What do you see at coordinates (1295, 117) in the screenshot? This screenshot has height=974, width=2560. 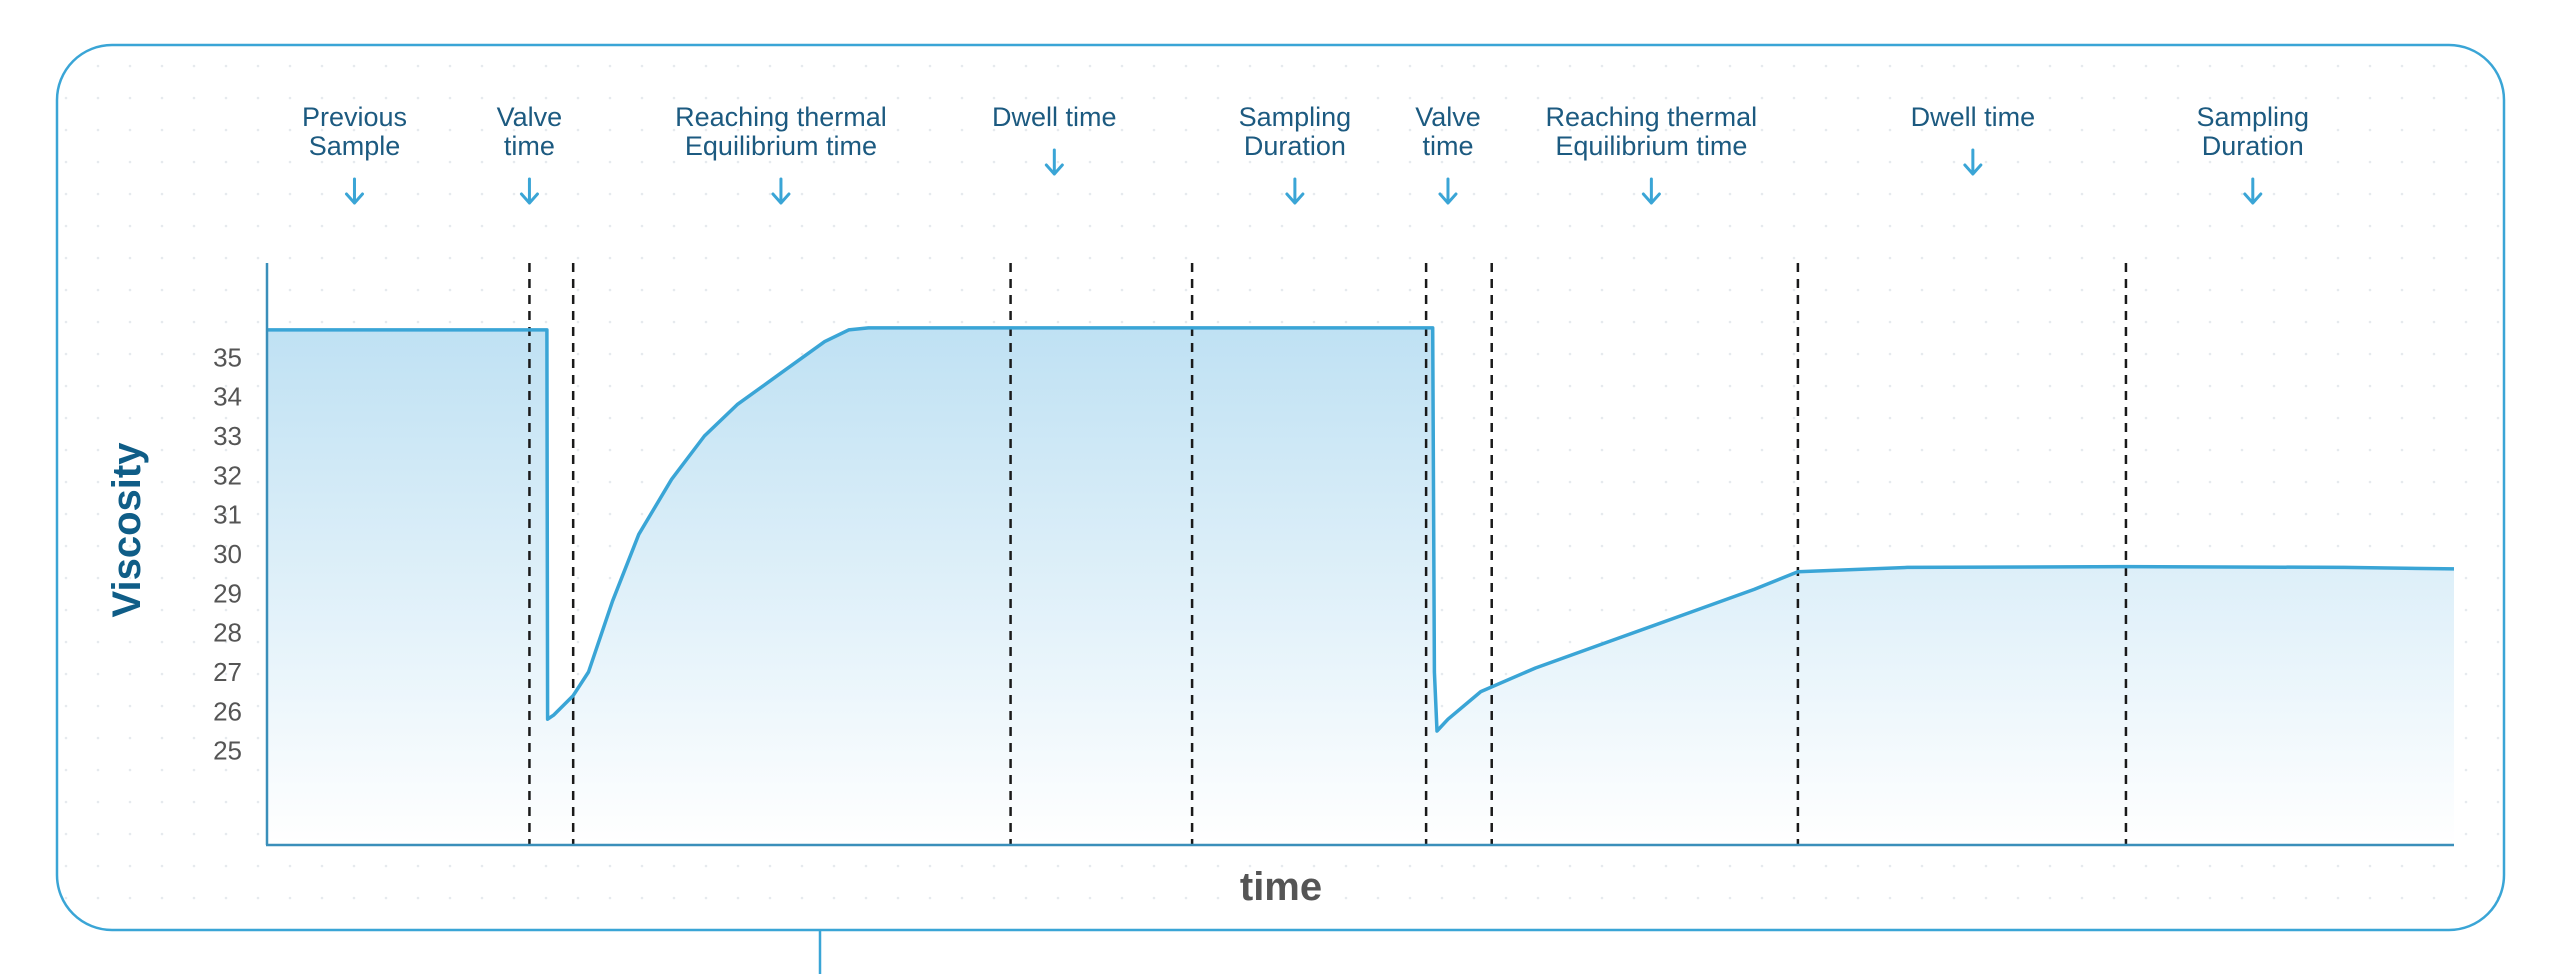 I see `phase-label-4: Sampling` at bounding box center [1295, 117].